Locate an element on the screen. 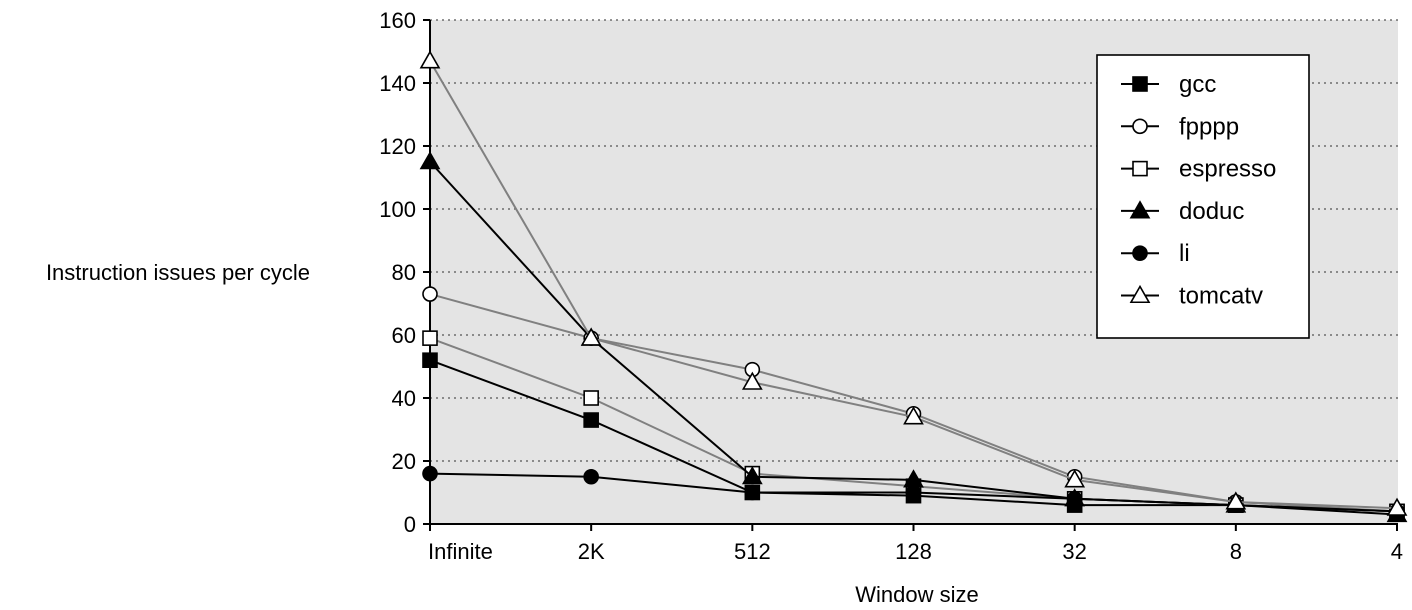 The height and width of the screenshot is (610, 1412). y-axis-label: Instruction issues per cycle is located at coordinates (178, 272).